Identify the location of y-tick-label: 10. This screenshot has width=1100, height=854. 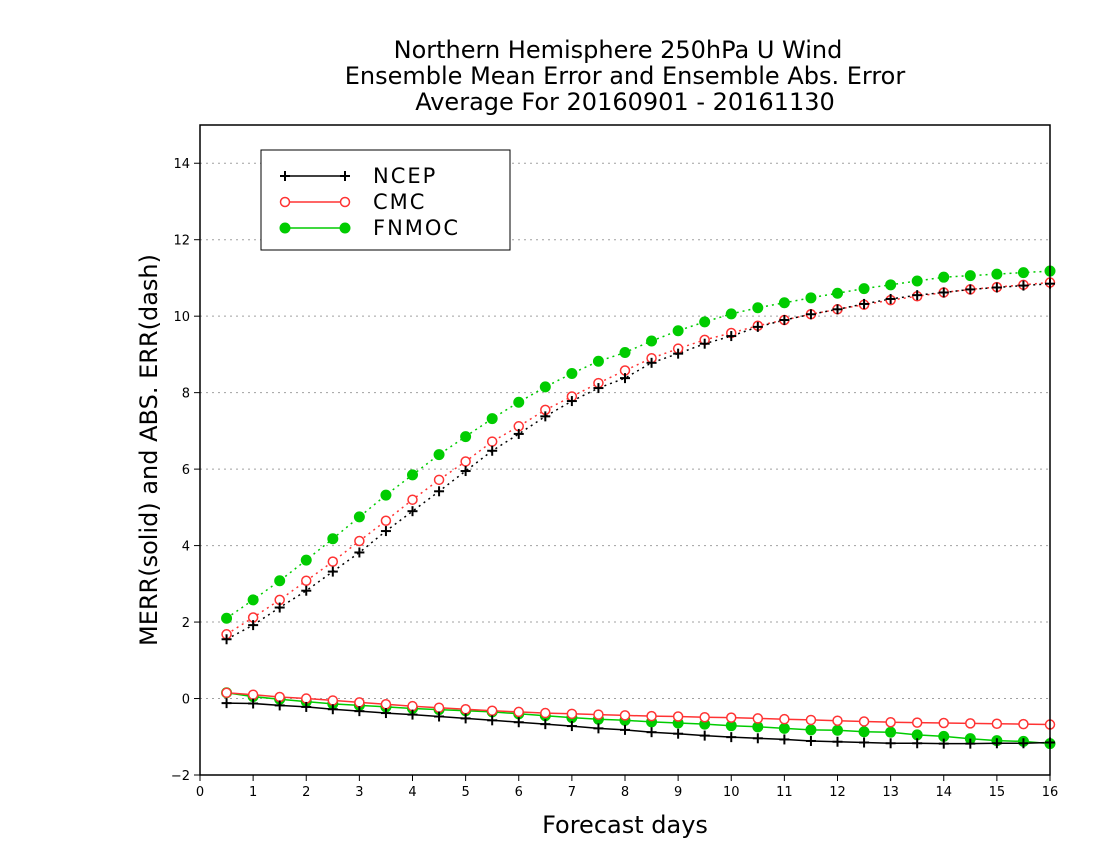
(181, 317).